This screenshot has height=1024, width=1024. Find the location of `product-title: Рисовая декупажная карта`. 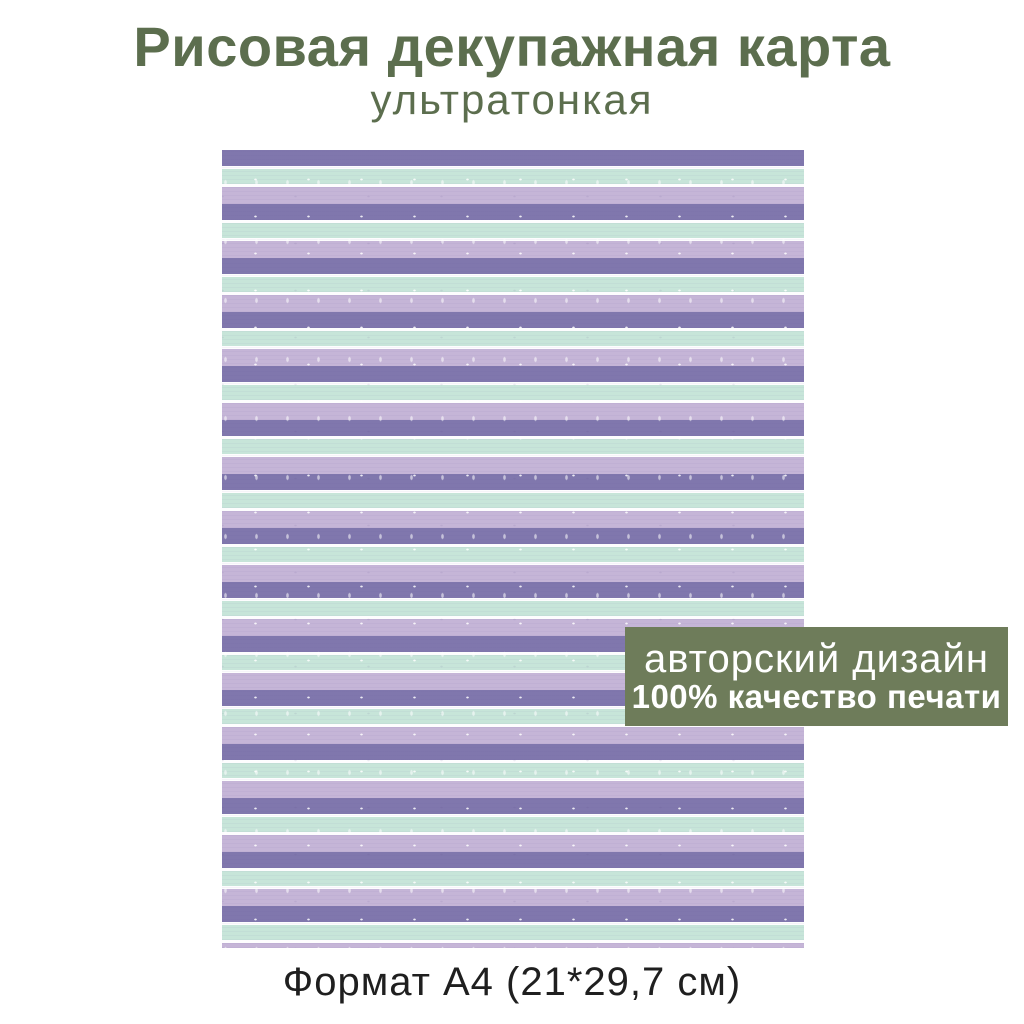

product-title: Рисовая декупажная карта is located at coordinates (512, 46).